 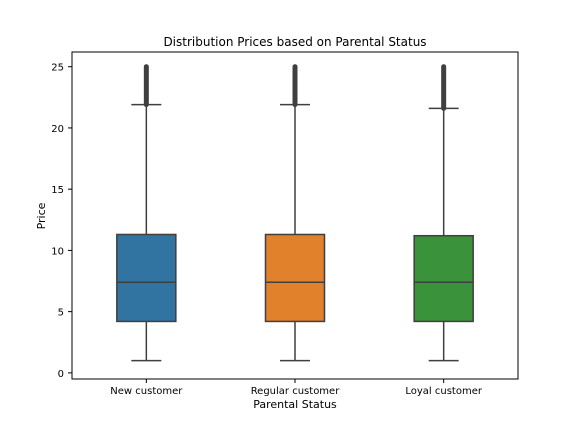 What do you see at coordinates (57, 129) in the screenshot?
I see `y-tick-label: 20` at bounding box center [57, 129].